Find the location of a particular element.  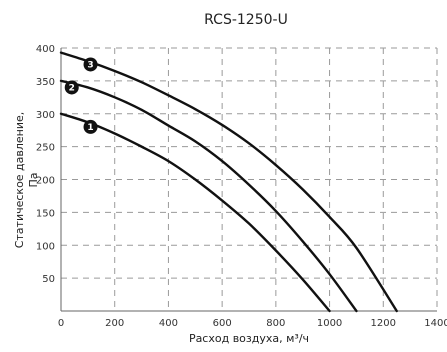

x-tick-label: 1400 is located at coordinates (435, 323).